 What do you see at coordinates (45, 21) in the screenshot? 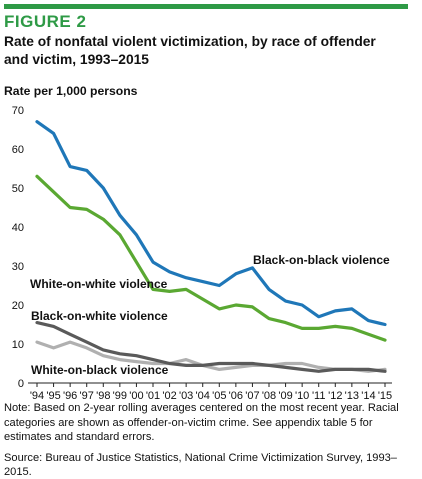
I see `figure-label: FIGURE 2` at bounding box center [45, 21].